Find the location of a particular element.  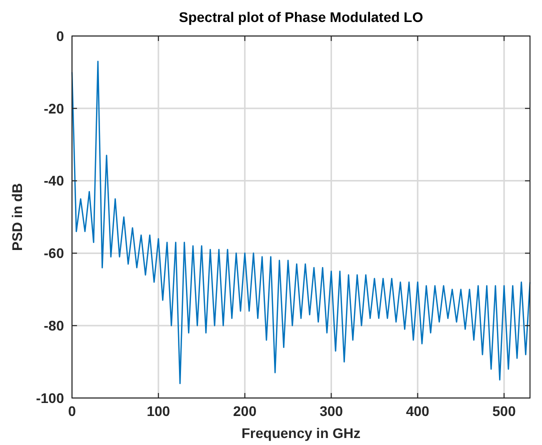

x-tick-label: 300 is located at coordinates (332, 411).